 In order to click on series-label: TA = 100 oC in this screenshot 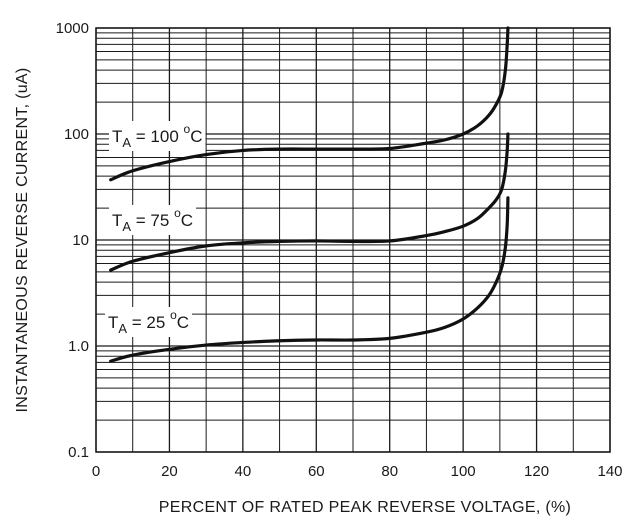, I will do `click(157, 136)`.